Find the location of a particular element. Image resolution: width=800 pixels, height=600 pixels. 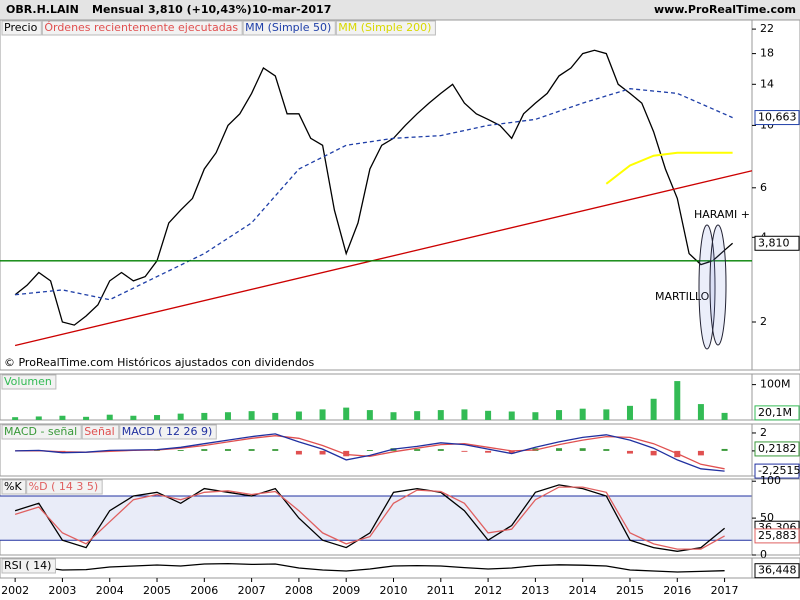

x-tick-label: 2002 is located at coordinates (15, 590).